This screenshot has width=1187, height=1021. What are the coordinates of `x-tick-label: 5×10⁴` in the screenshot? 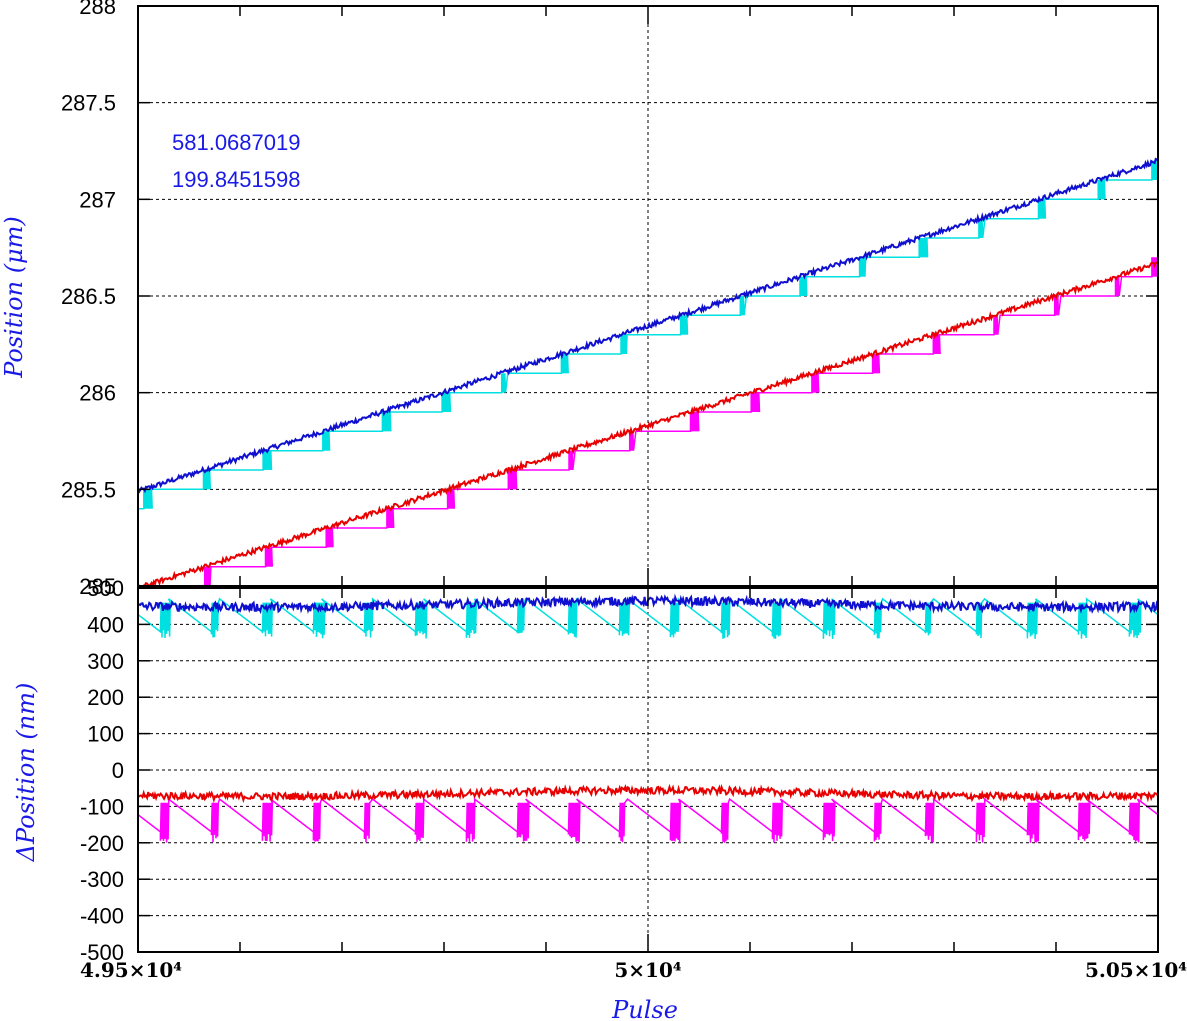 It's located at (648, 970).